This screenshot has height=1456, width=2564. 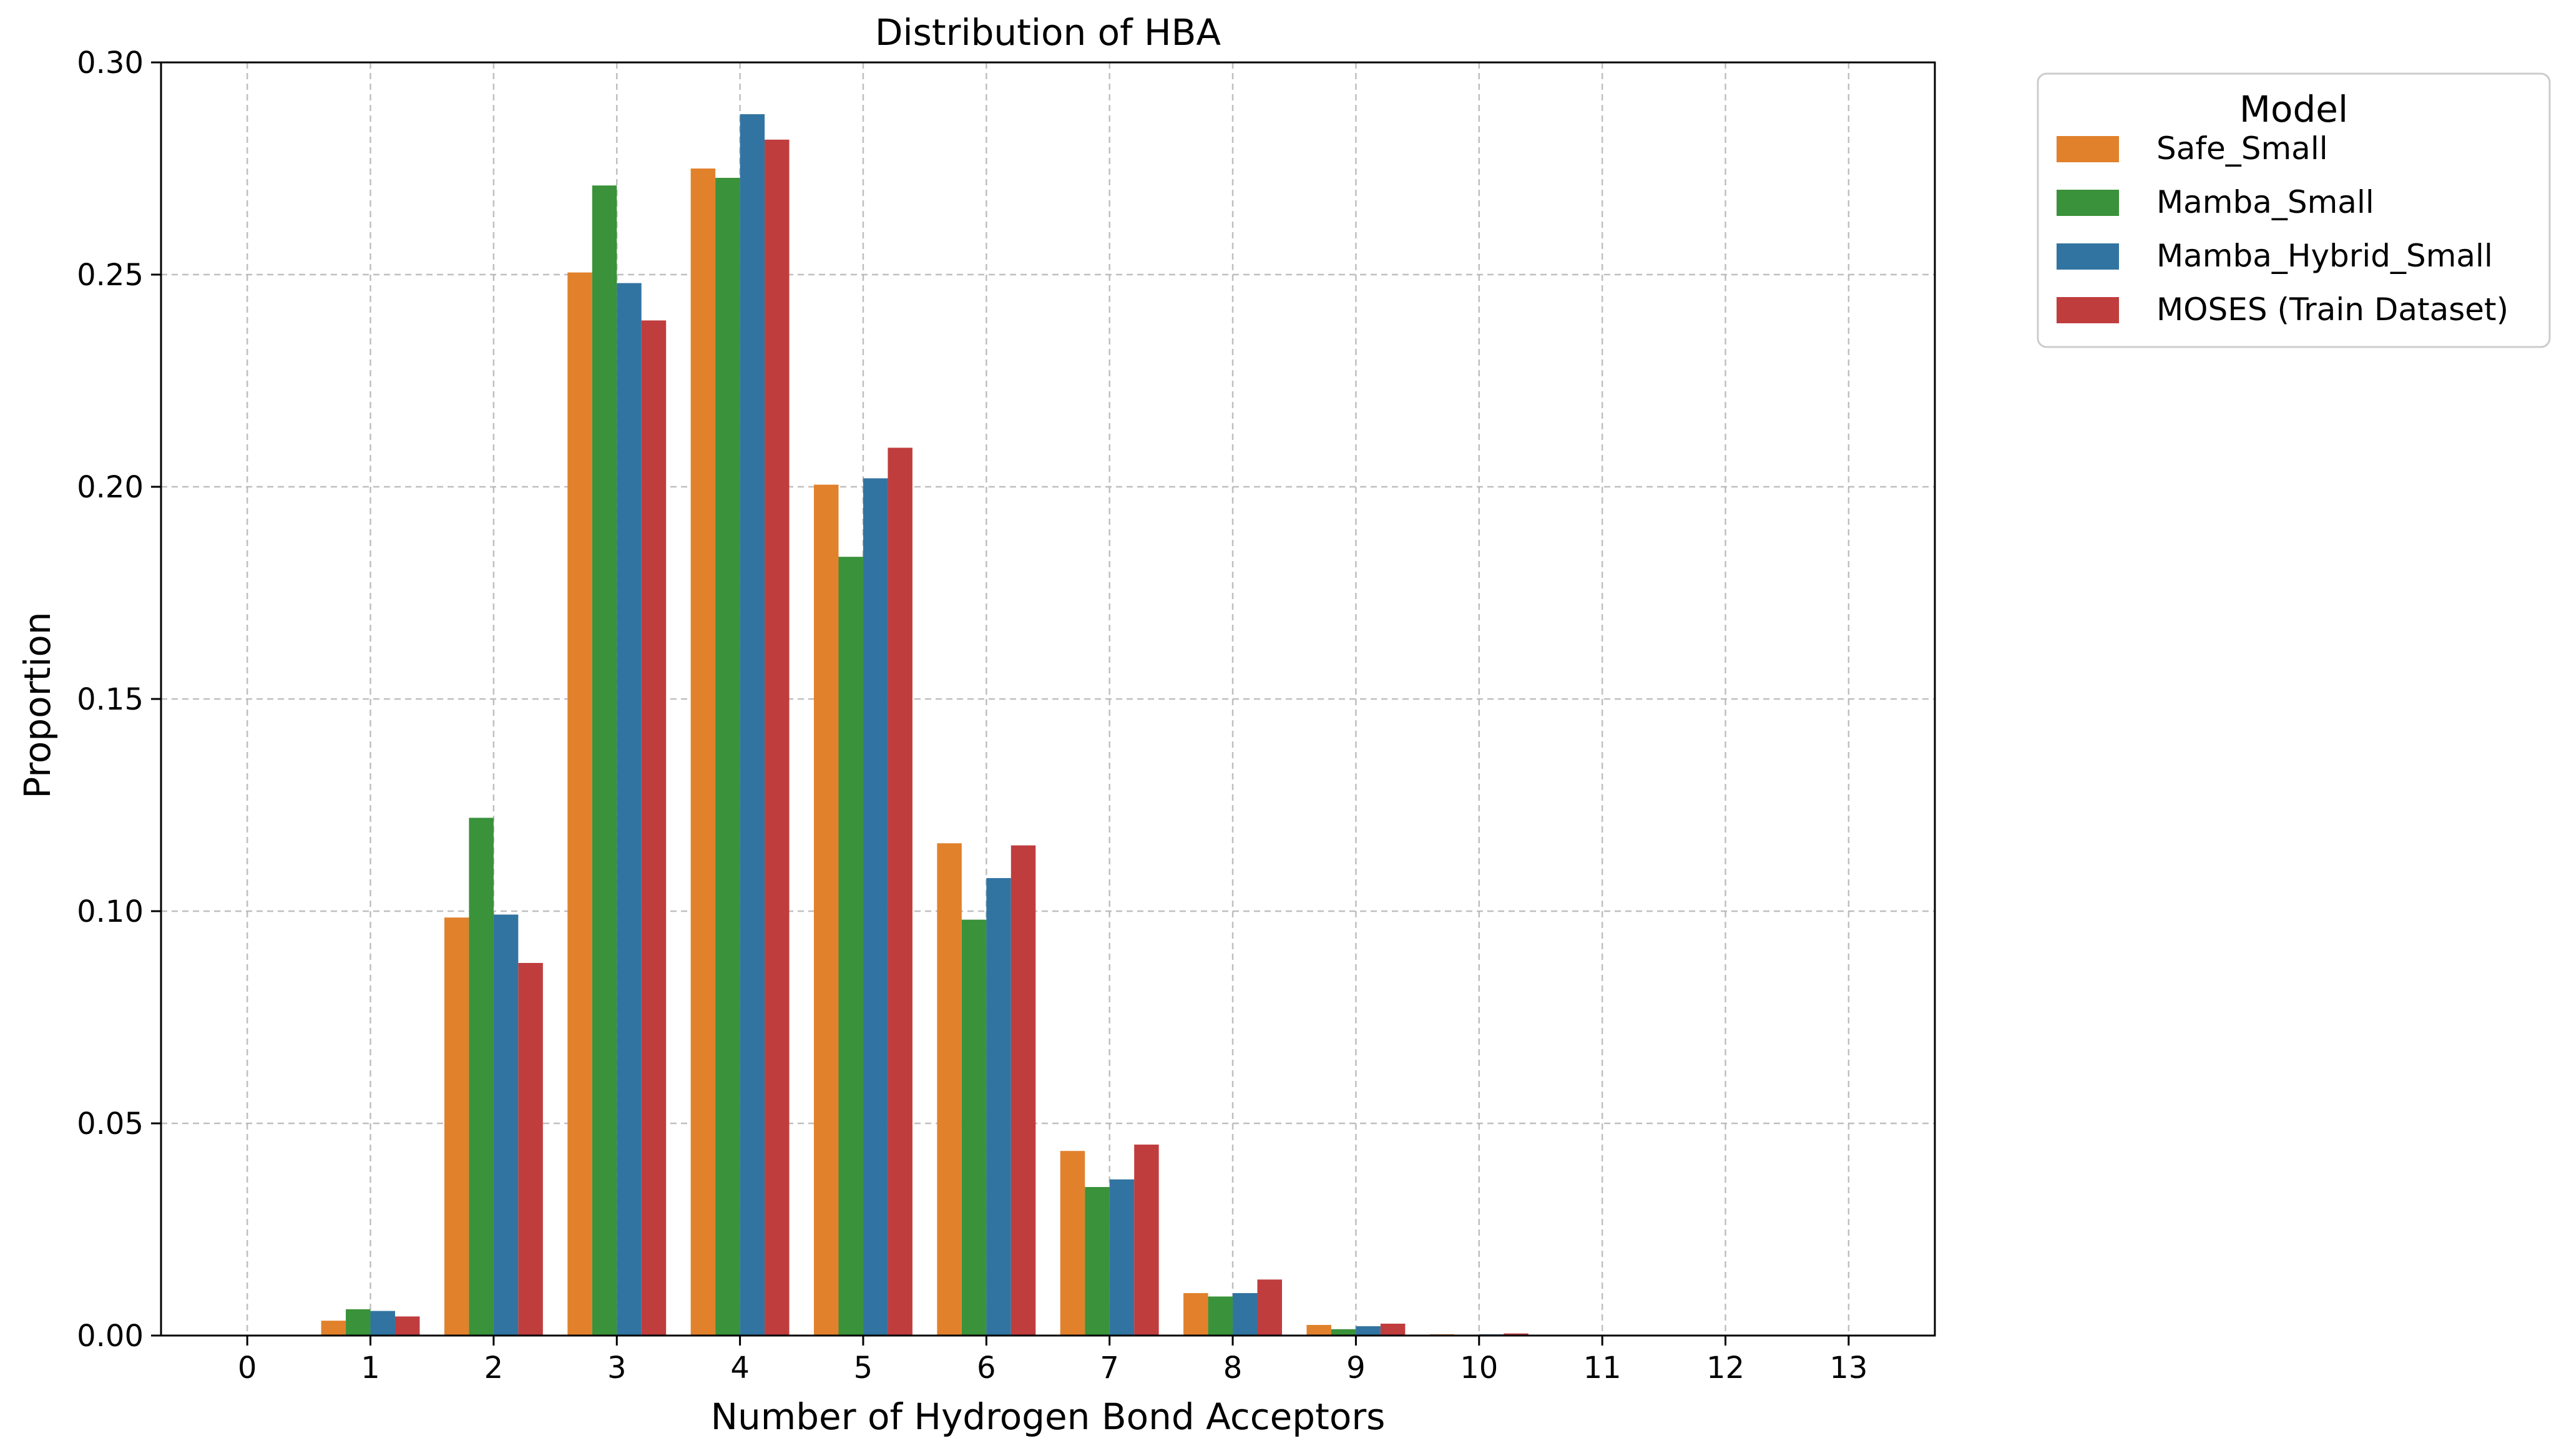 I want to click on bar-moses-train-dataset--3, so click(x=654, y=828).